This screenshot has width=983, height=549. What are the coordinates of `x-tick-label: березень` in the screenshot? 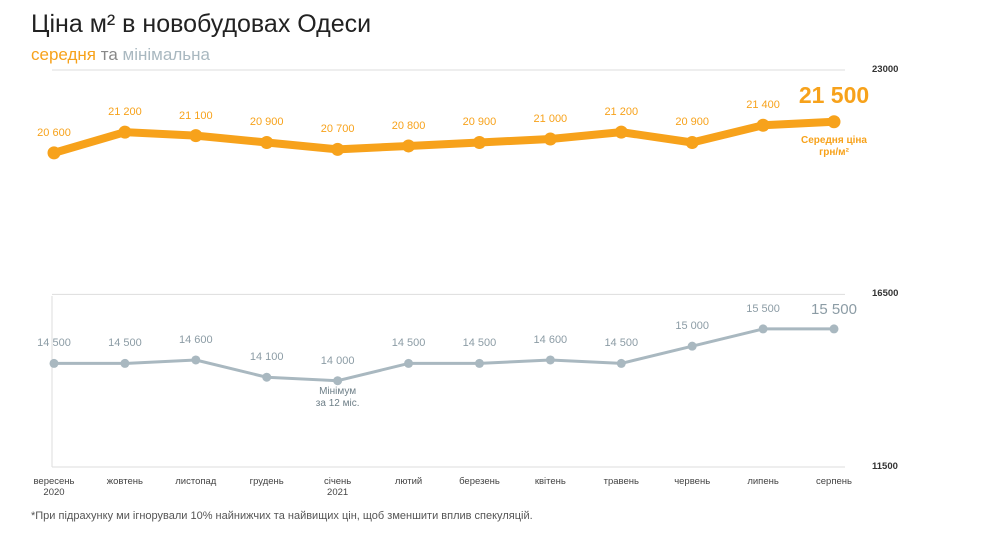 It's located at (479, 481).